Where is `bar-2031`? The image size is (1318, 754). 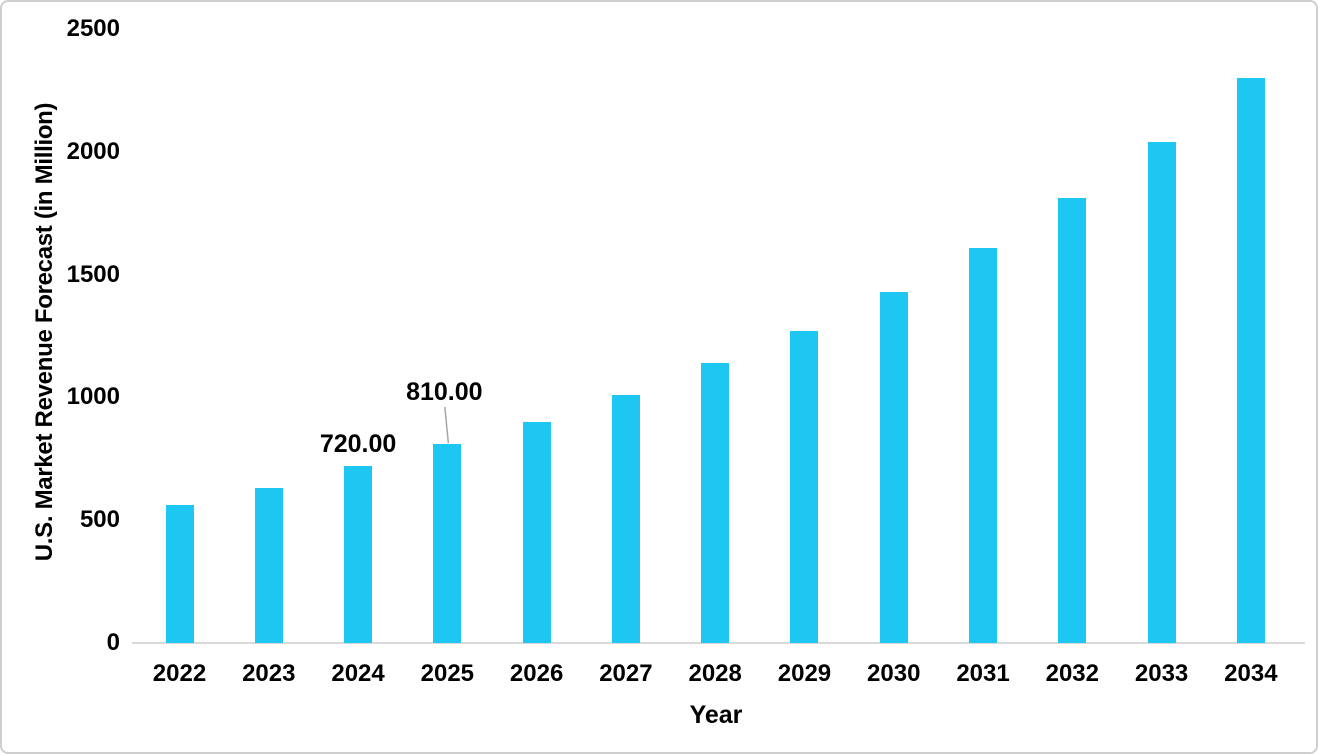 bar-2031 is located at coordinates (983, 445).